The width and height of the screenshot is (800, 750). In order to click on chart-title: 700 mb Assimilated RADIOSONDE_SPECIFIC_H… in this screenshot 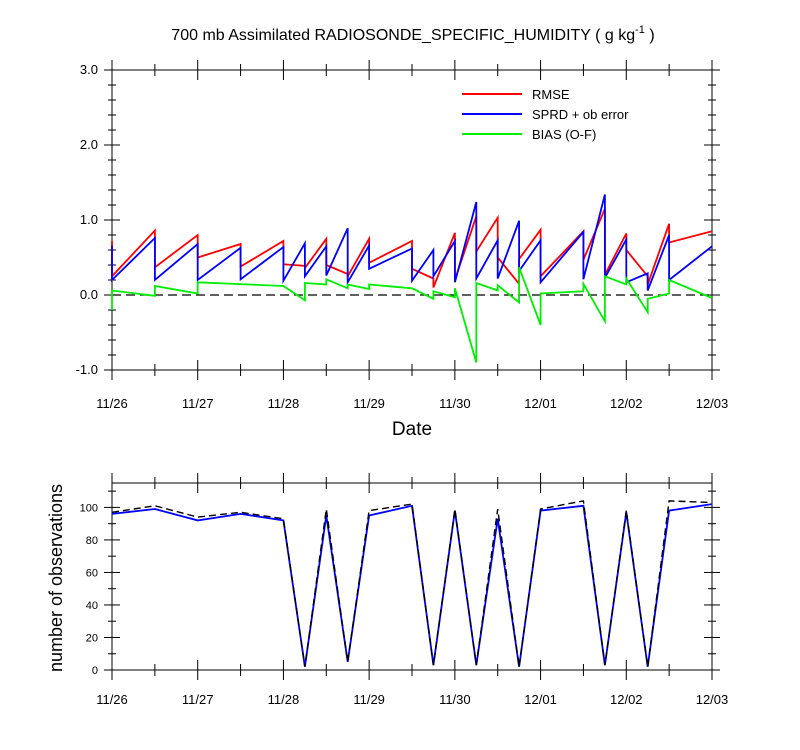, I will do `click(412, 34)`.